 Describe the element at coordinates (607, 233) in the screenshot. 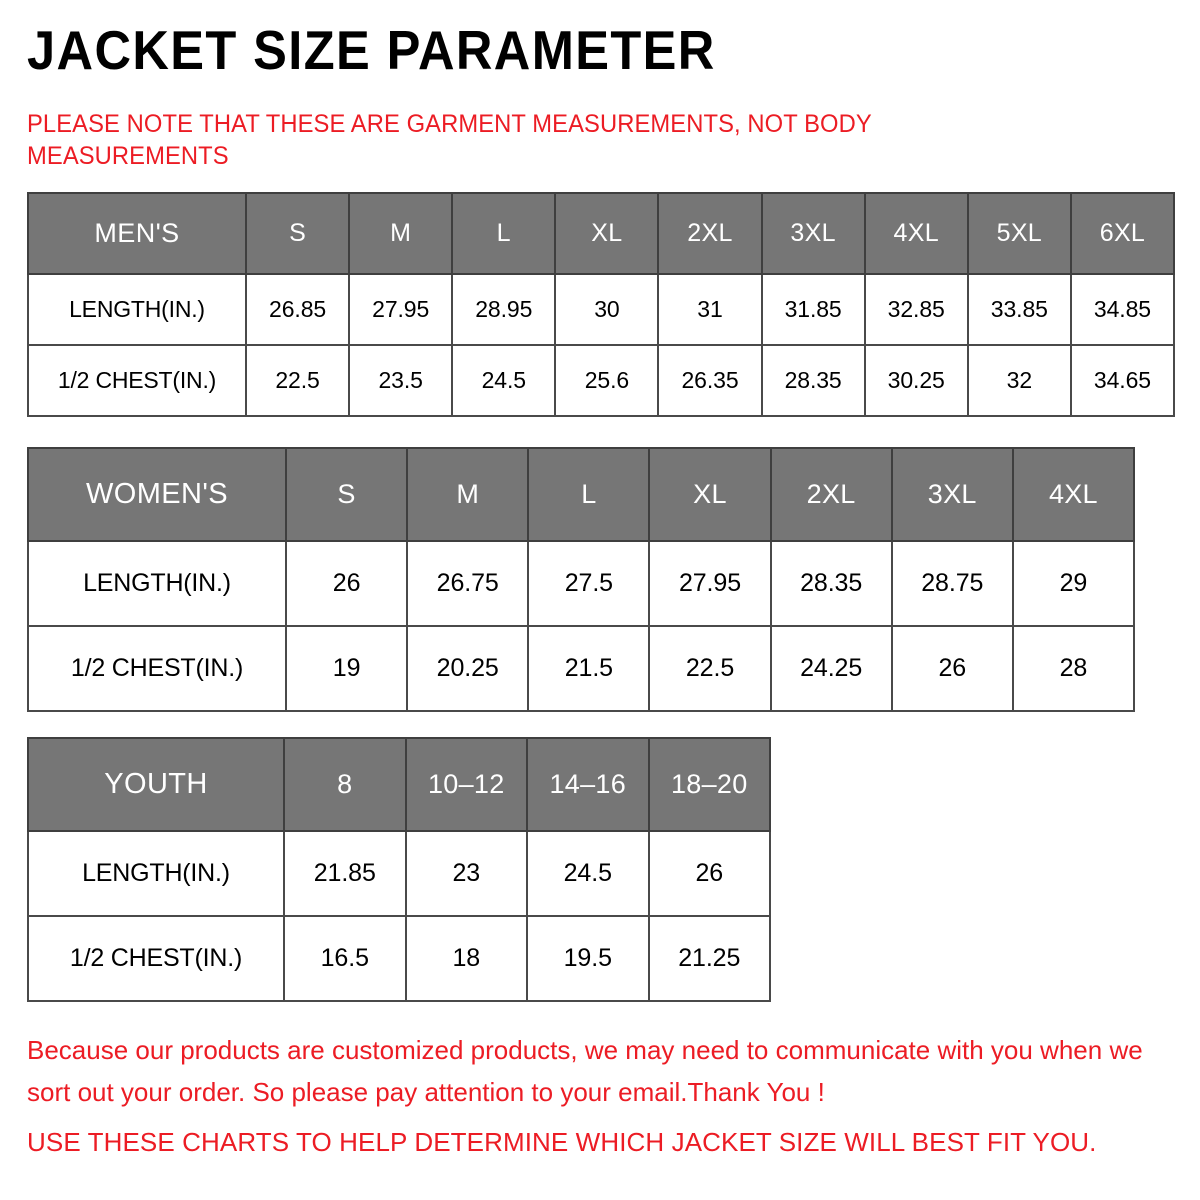

I see `mens-size-header-XL: XL` at that location.